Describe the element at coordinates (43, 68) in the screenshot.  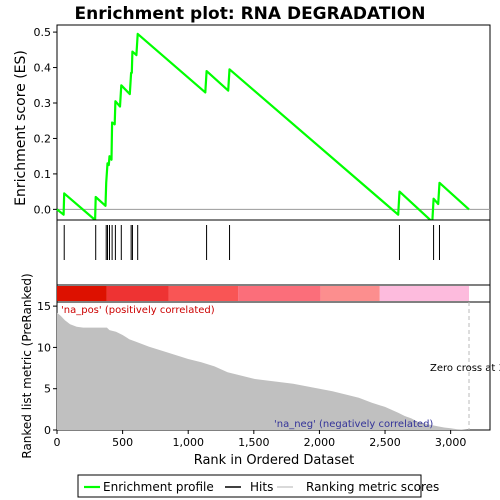
I see `es-tick-label: 0.4` at that location.